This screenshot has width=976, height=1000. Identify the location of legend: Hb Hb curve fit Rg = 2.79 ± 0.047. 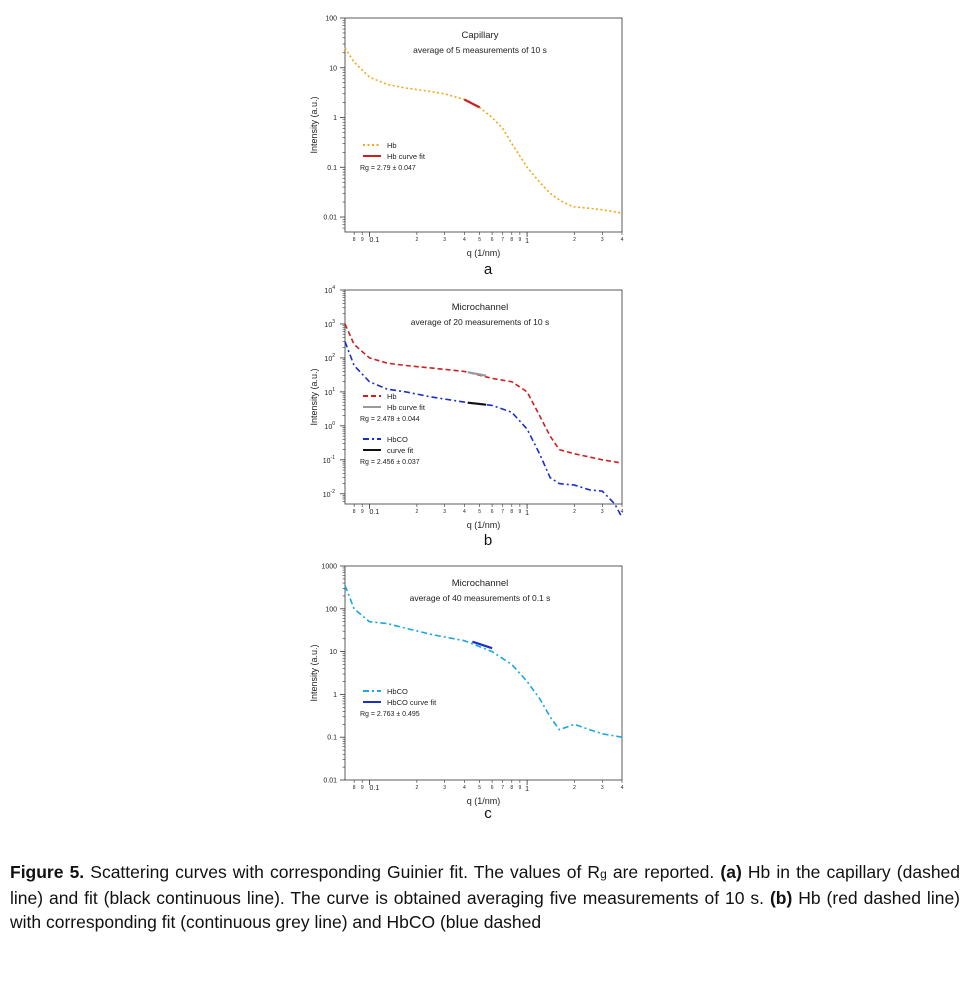
(393, 156).